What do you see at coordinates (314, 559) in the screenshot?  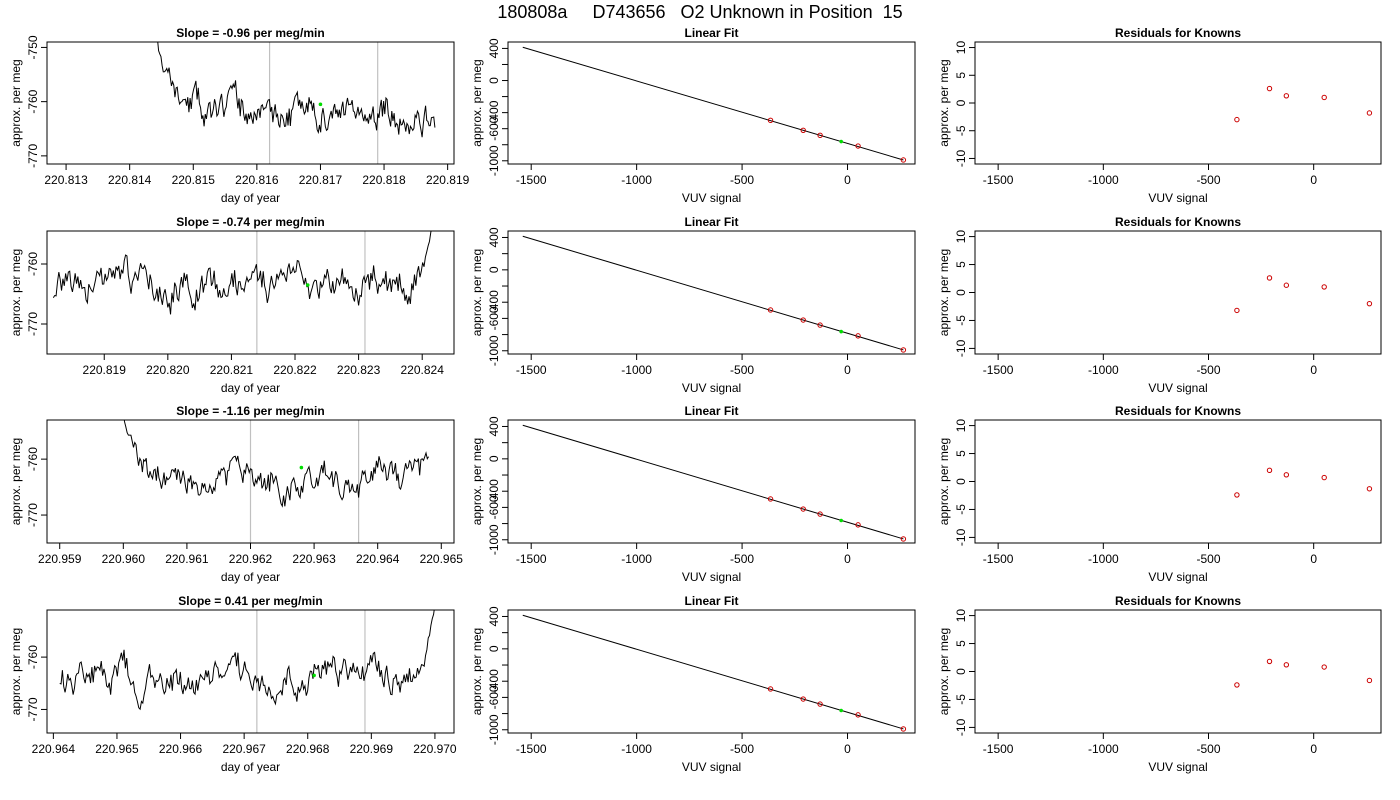 I see `x-tick-label: 220.963` at bounding box center [314, 559].